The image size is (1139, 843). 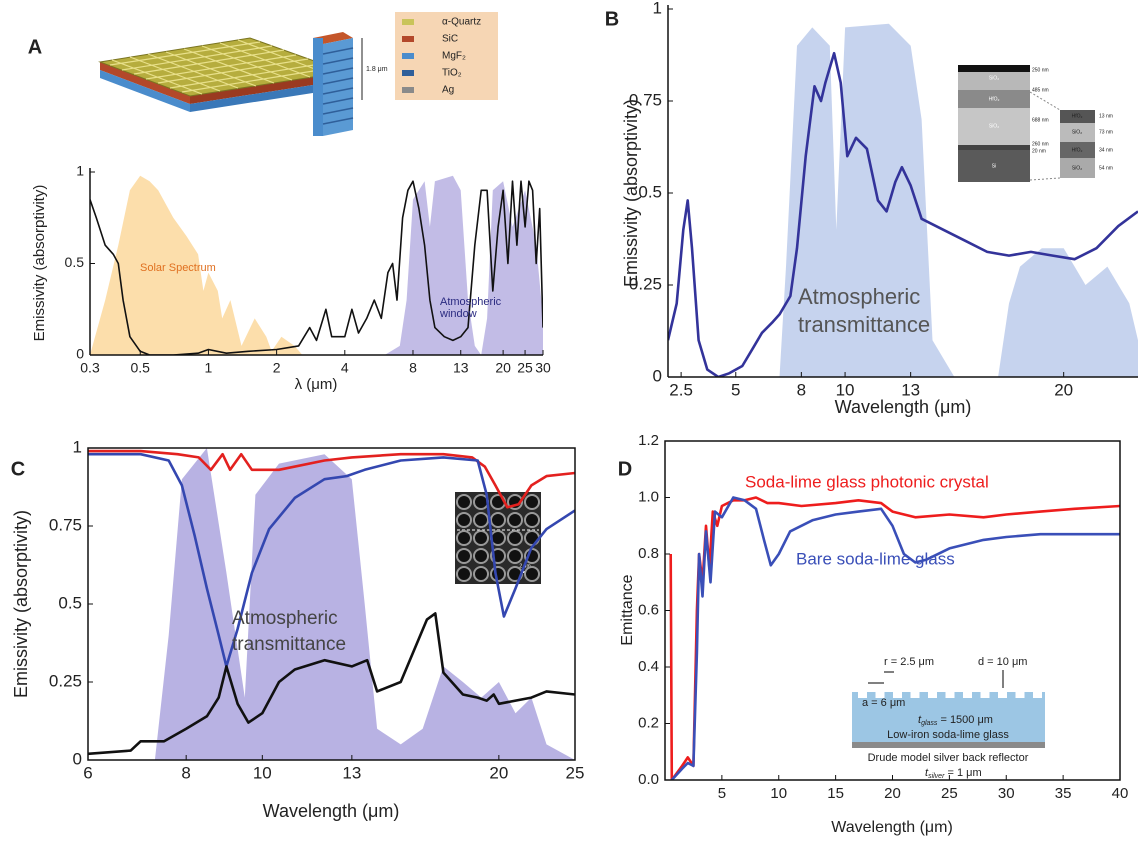 I want to click on x-tick-label: 40, so click(x=1120, y=793).